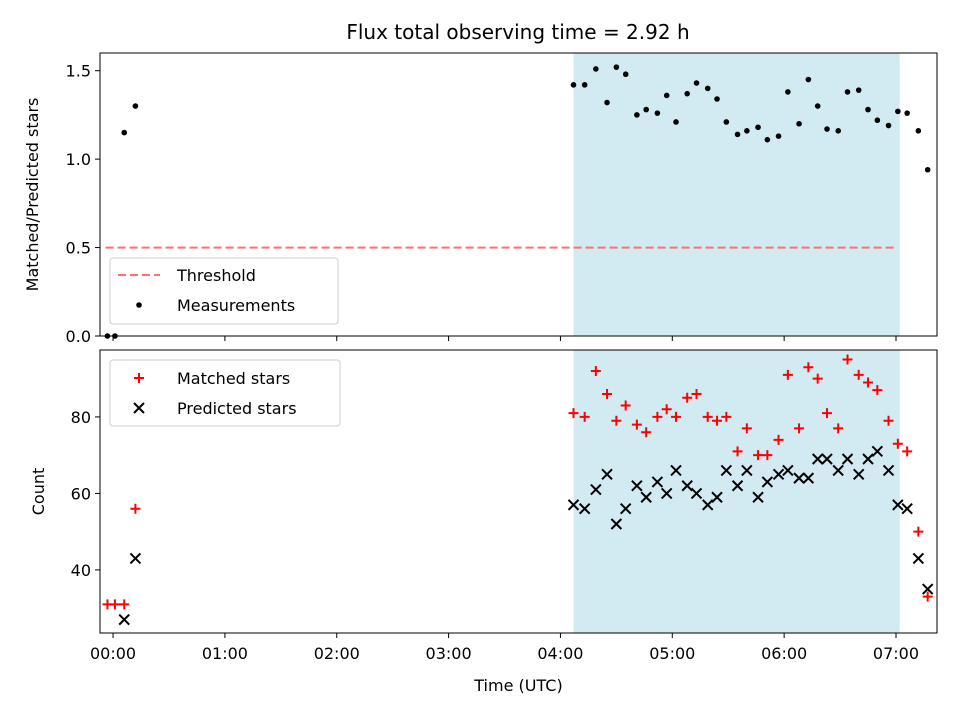 The image size is (960, 720). Describe the element at coordinates (81, 570) in the screenshot. I see `y-tick-label: 40` at that location.